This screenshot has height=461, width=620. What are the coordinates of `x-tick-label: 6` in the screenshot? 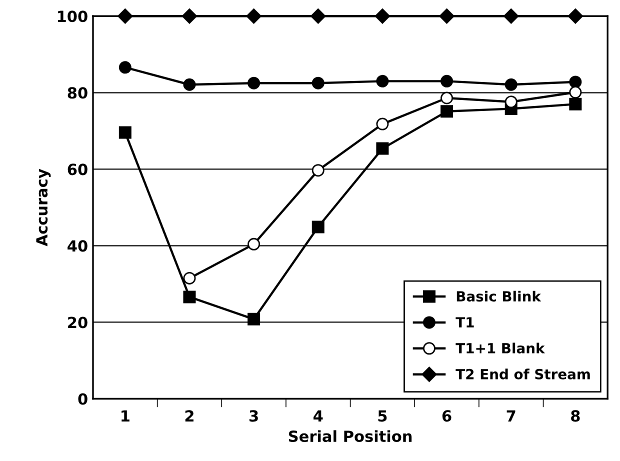 It's located at (447, 416).